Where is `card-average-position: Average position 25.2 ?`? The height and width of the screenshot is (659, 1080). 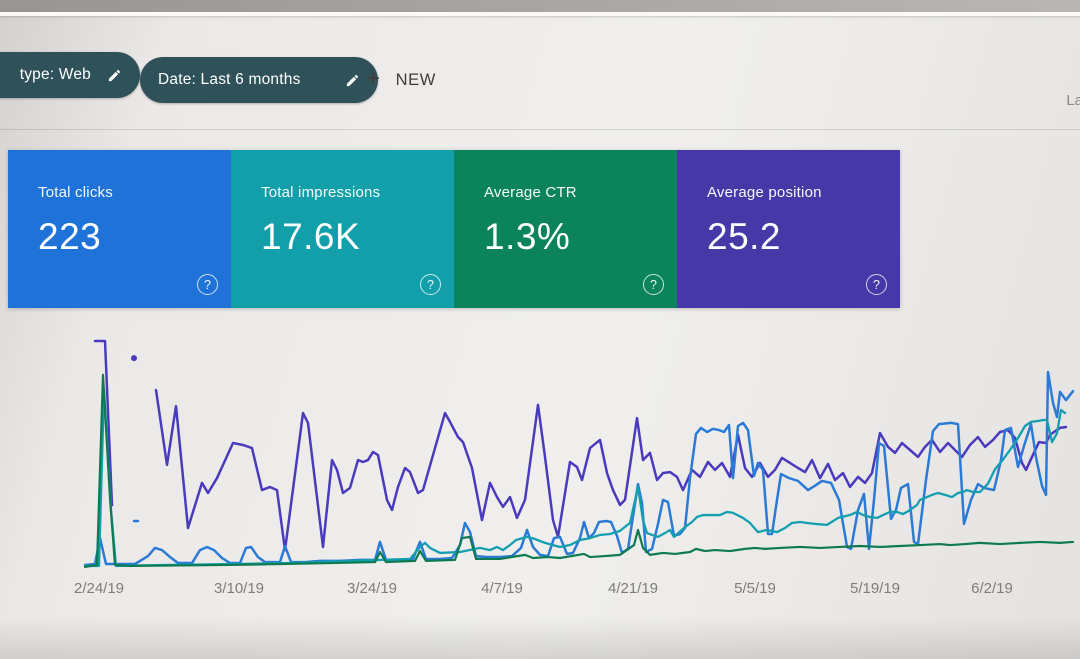
card-average-position: Average position 25.2 ? is located at coordinates (788, 229).